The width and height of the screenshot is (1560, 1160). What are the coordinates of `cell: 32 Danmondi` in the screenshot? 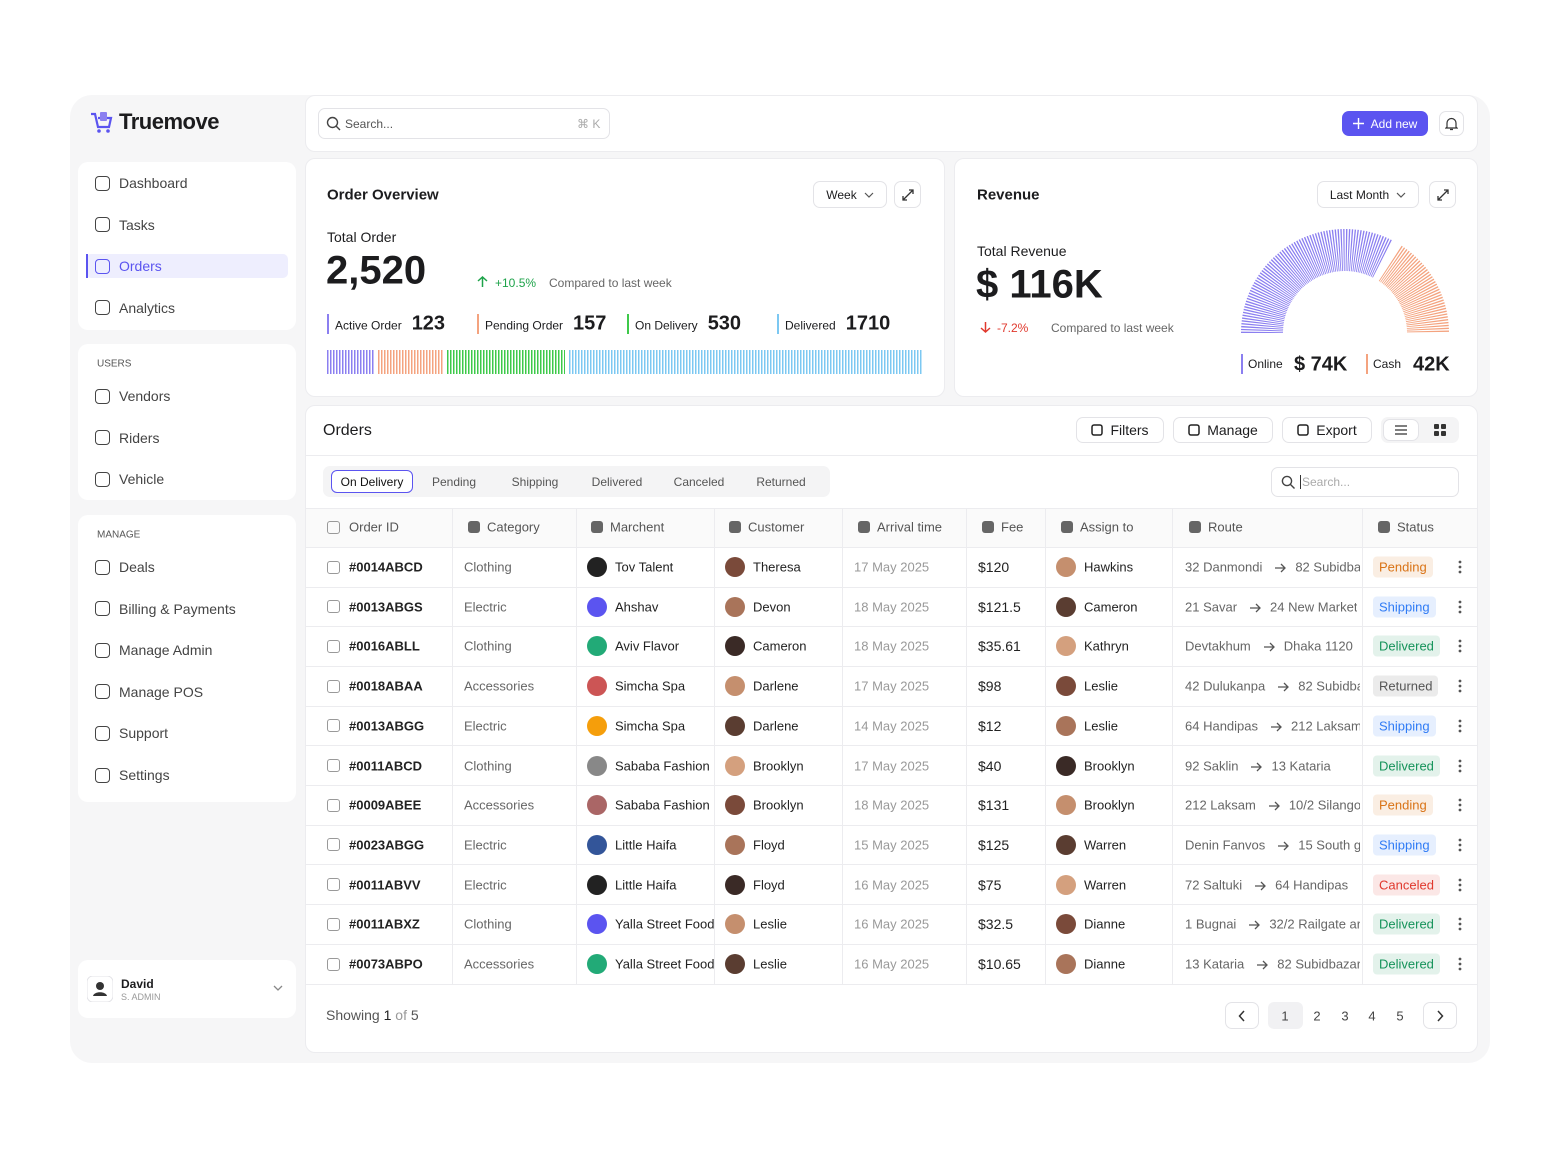 It's located at (1224, 567).